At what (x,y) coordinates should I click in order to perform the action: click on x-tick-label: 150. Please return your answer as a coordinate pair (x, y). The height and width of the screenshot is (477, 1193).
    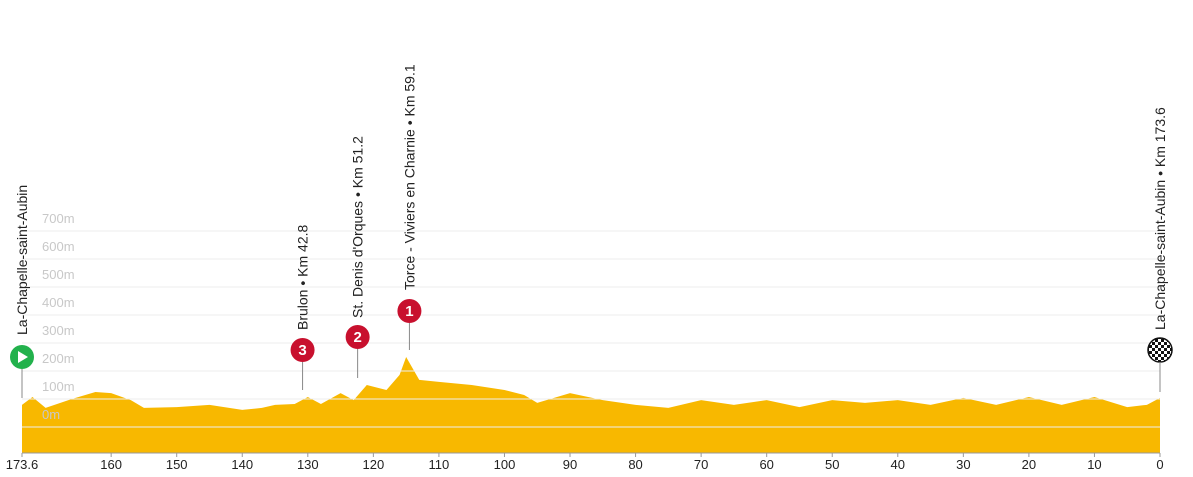
    Looking at the image, I should click on (177, 464).